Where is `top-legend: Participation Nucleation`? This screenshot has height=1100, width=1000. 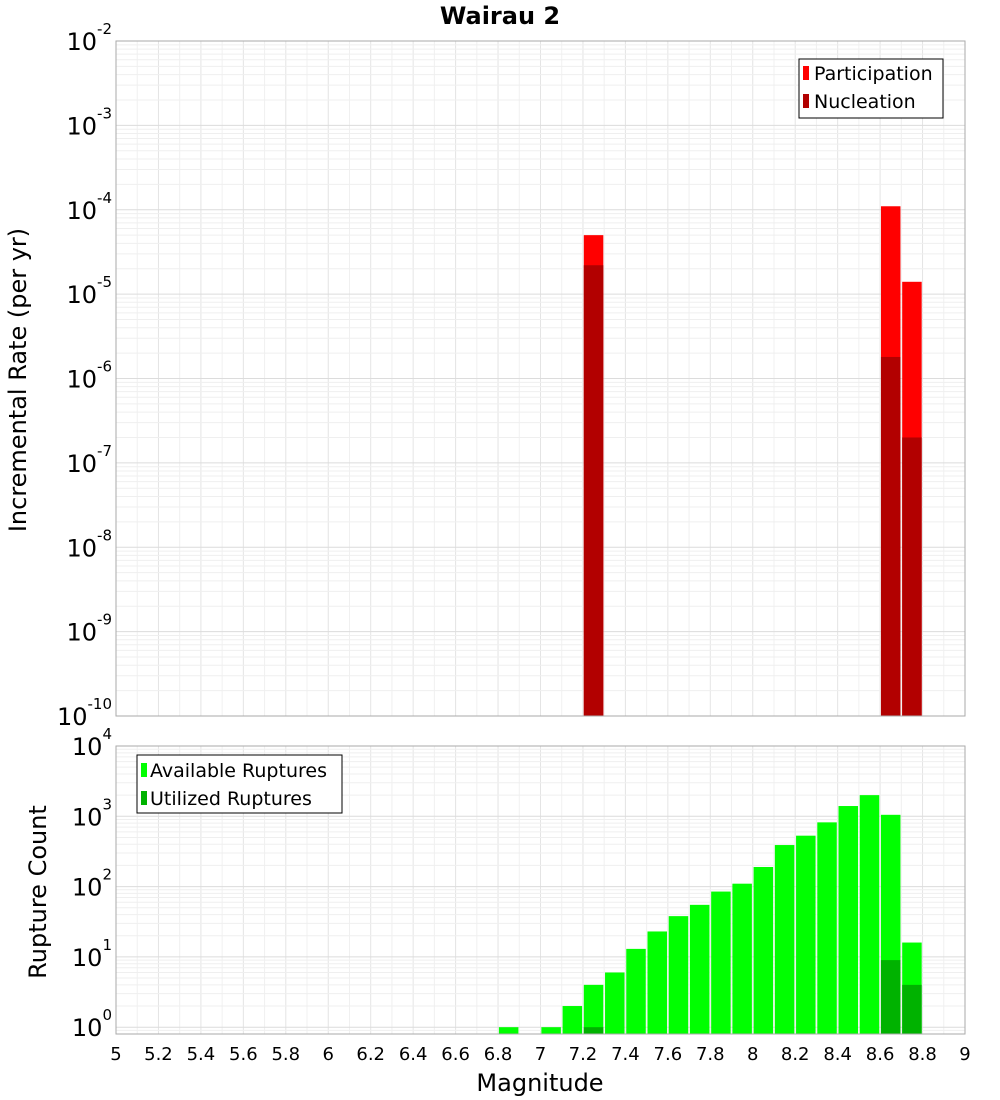 top-legend: Participation Nucleation is located at coordinates (871, 88).